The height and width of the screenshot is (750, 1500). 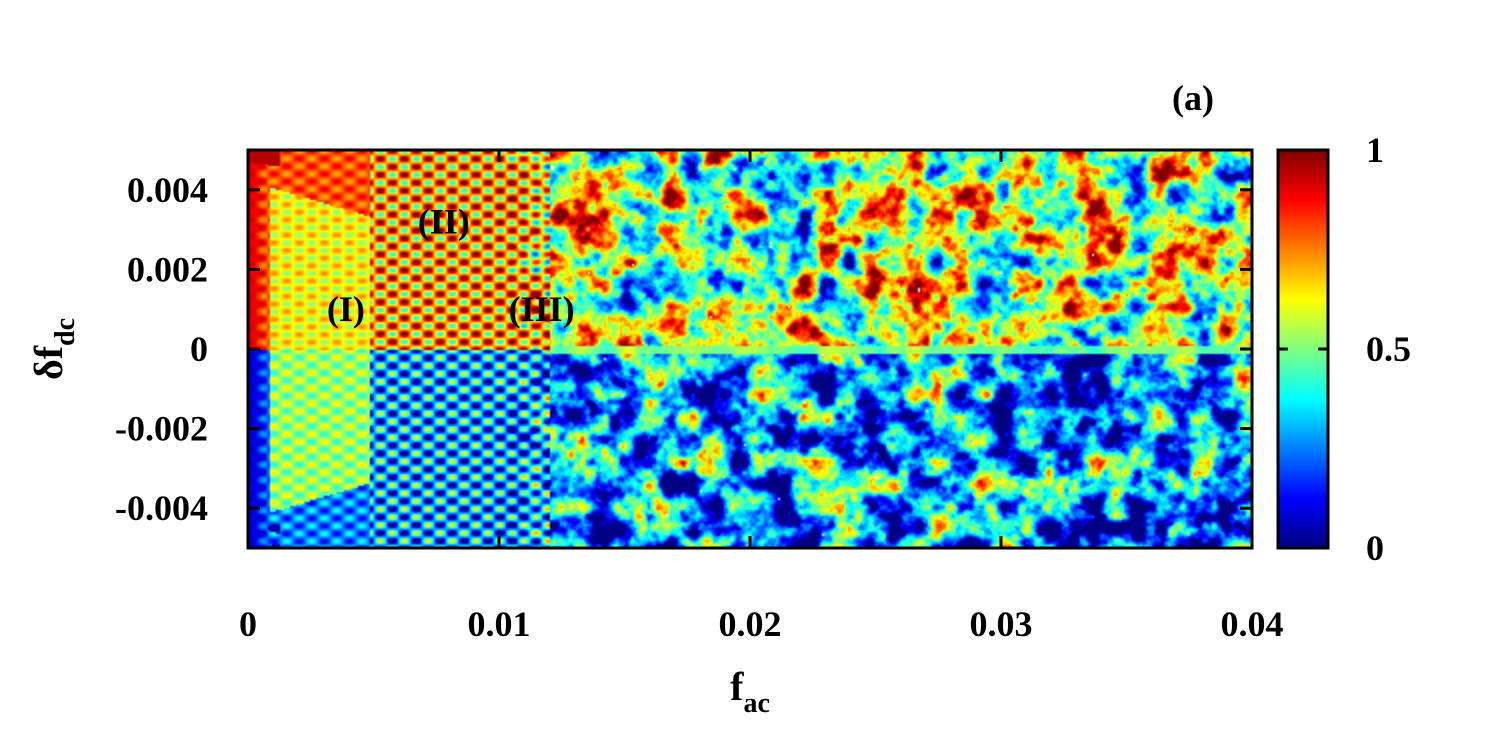 I want to click on y-tick-label: 0.002, so click(x=167, y=269).